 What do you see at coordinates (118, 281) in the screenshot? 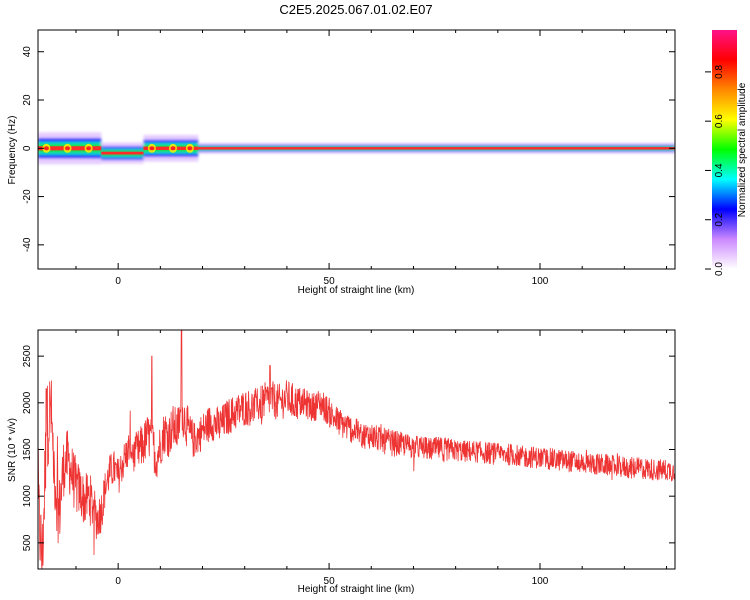
I see `spectrogram-x-tick-label: 0` at bounding box center [118, 281].